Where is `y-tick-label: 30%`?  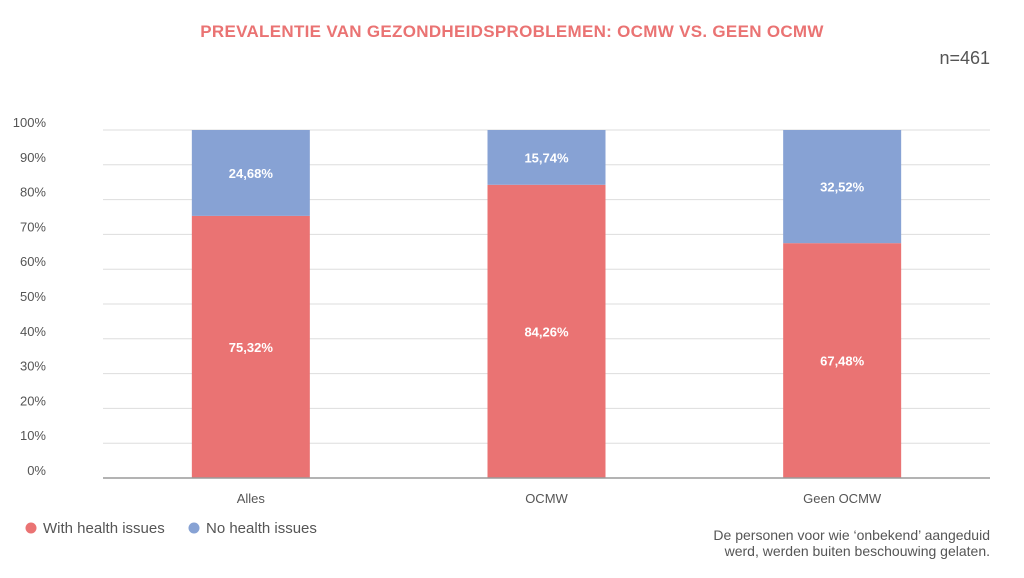
y-tick-label: 30% is located at coordinates (33, 366).